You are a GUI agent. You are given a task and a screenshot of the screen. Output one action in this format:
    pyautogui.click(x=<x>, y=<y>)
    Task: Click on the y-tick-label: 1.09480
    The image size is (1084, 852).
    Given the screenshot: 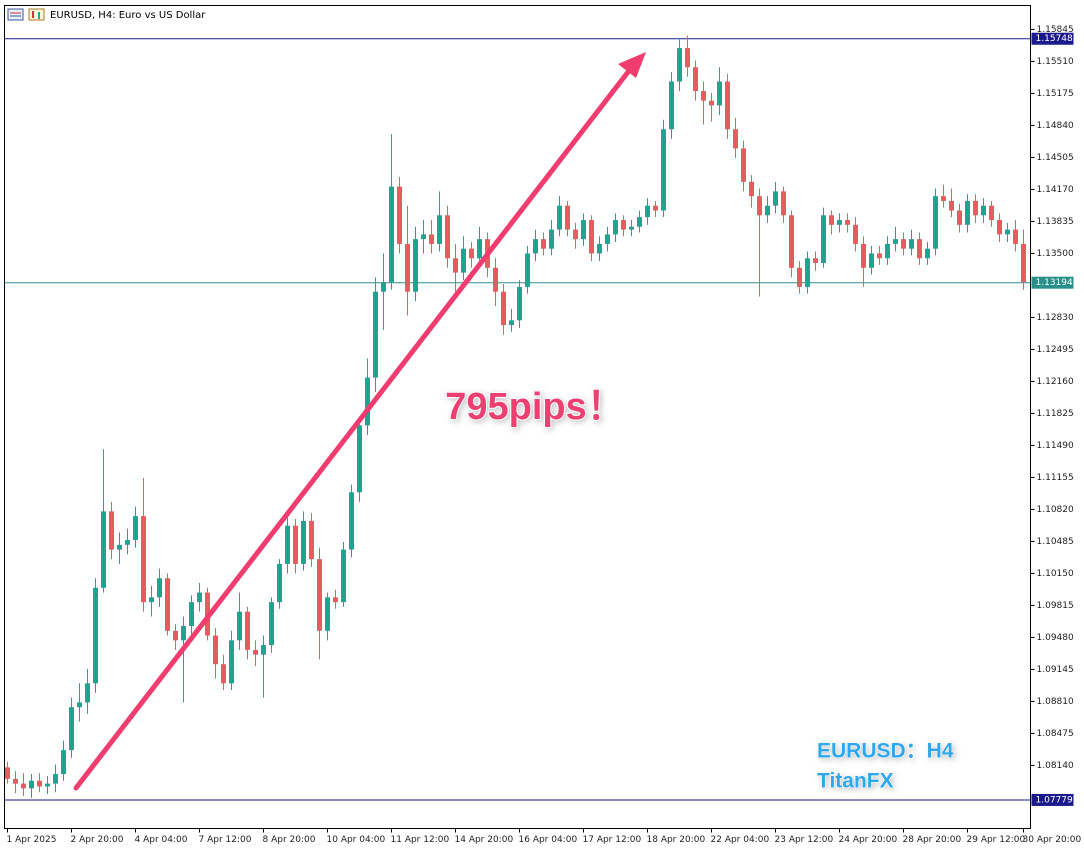 What is the action you would take?
    pyautogui.click(x=1055, y=638)
    